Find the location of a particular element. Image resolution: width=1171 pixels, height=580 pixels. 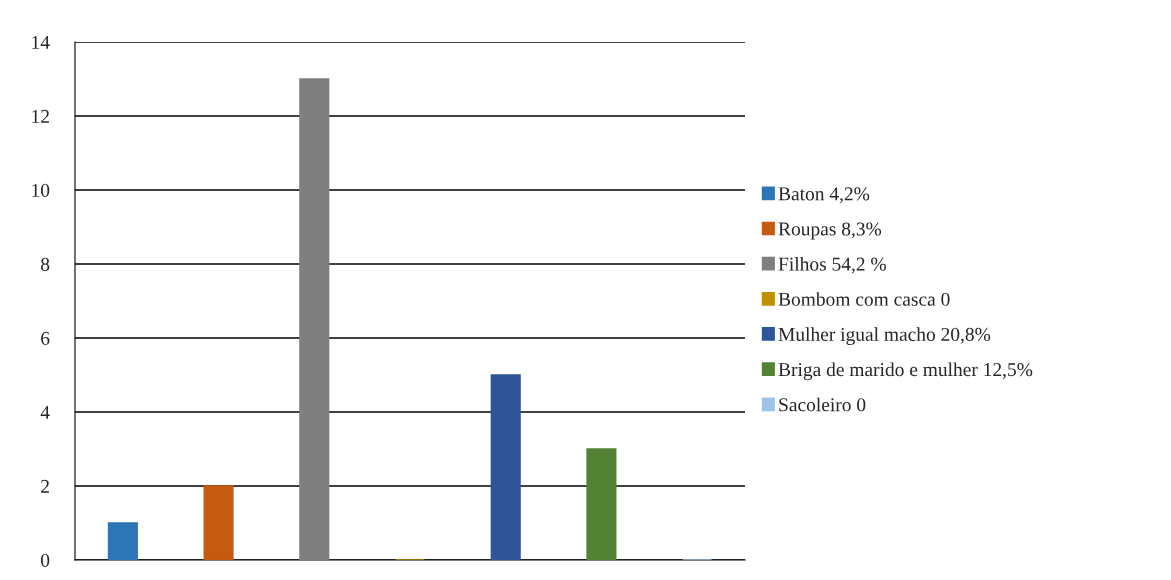

legend-label: Baton 4,2% is located at coordinates (824, 195).